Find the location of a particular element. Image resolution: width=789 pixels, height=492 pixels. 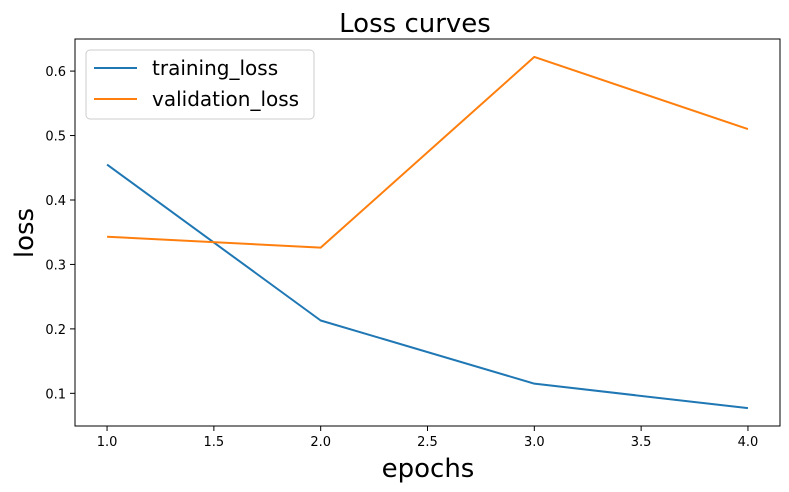

y-tick-label: 0.6 is located at coordinates (55, 72).